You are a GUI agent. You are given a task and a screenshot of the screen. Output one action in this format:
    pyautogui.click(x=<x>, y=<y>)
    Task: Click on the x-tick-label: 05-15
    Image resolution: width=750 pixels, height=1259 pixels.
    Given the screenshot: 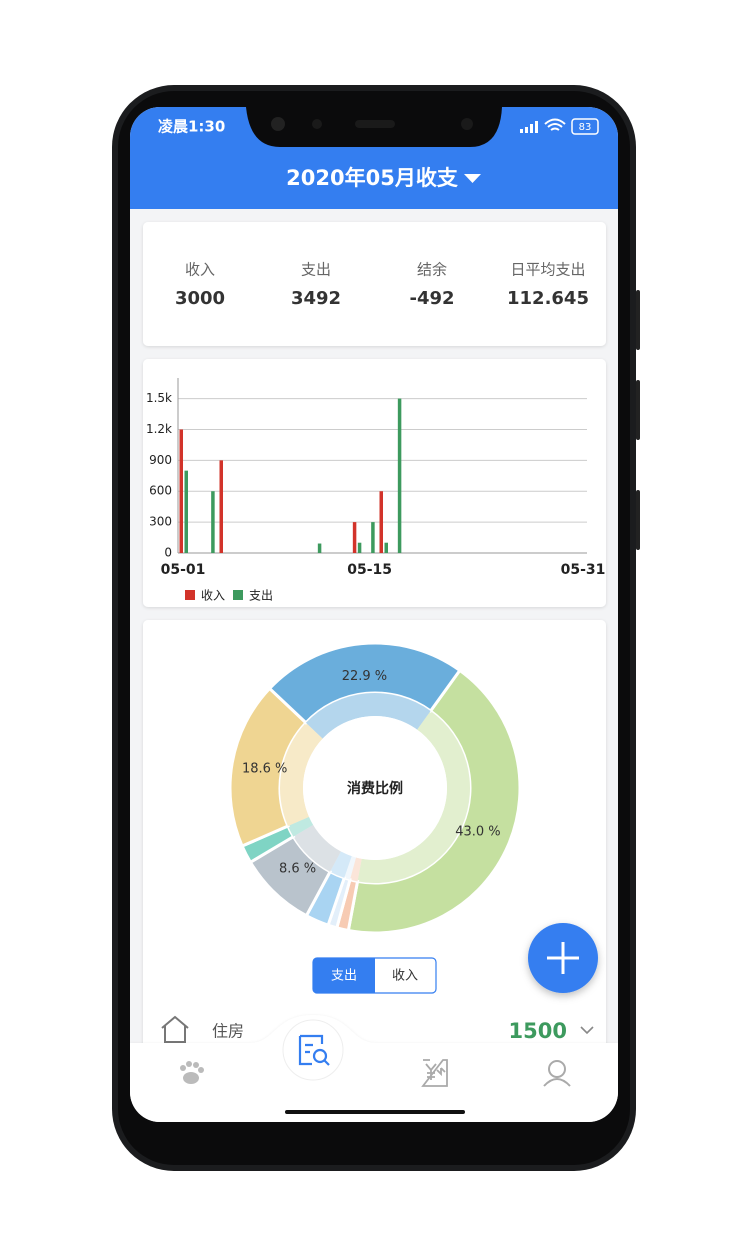 What is the action you would take?
    pyautogui.click(x=369, y=570)
    